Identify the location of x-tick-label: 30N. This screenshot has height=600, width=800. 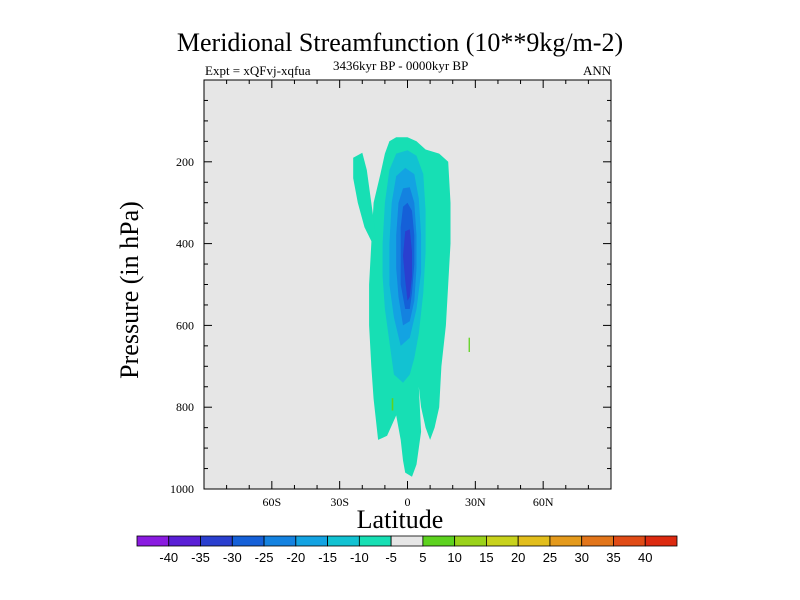
(475, 502).